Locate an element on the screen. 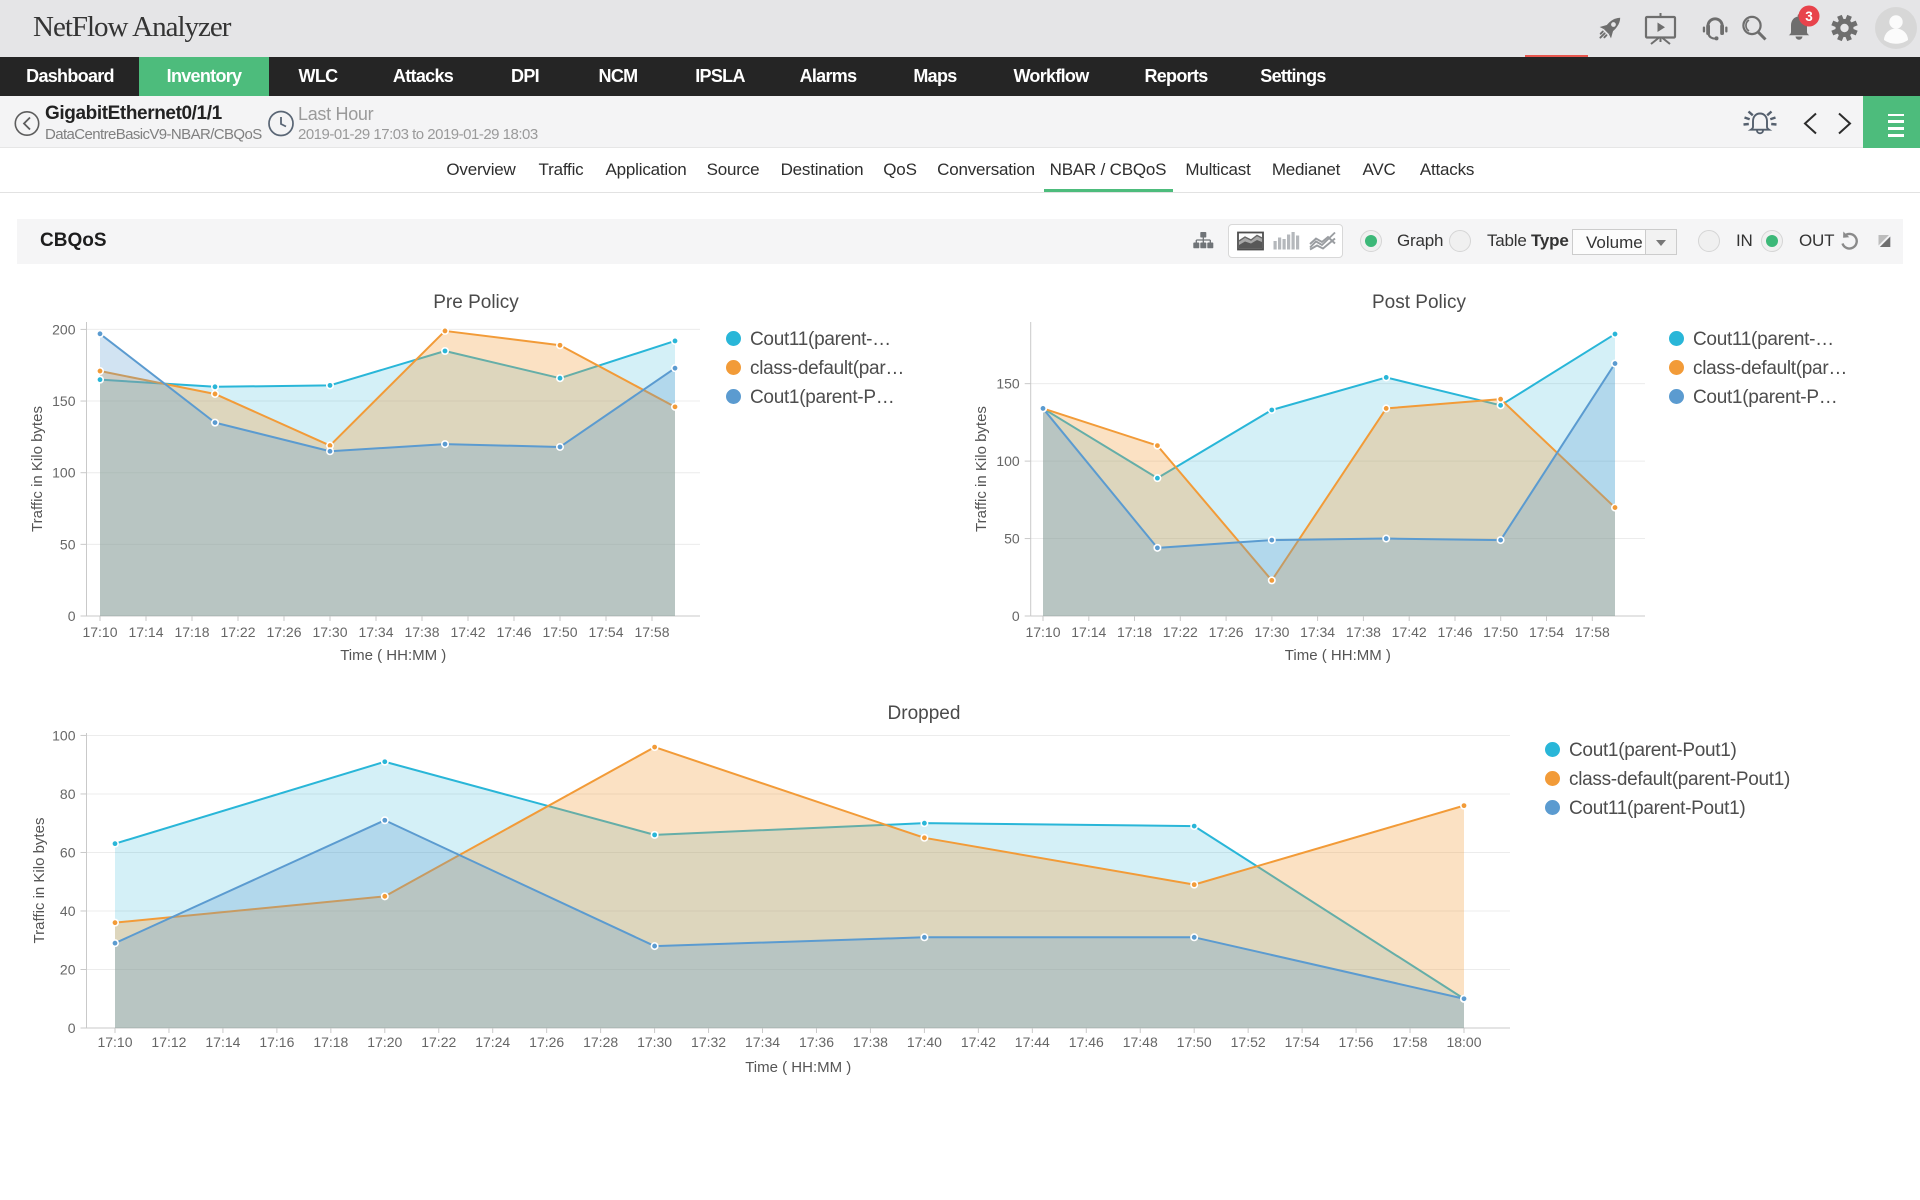 This screenshot has width=1920, height=1200. svg-text: 17:44 is located at coordinates (1032, 1042).